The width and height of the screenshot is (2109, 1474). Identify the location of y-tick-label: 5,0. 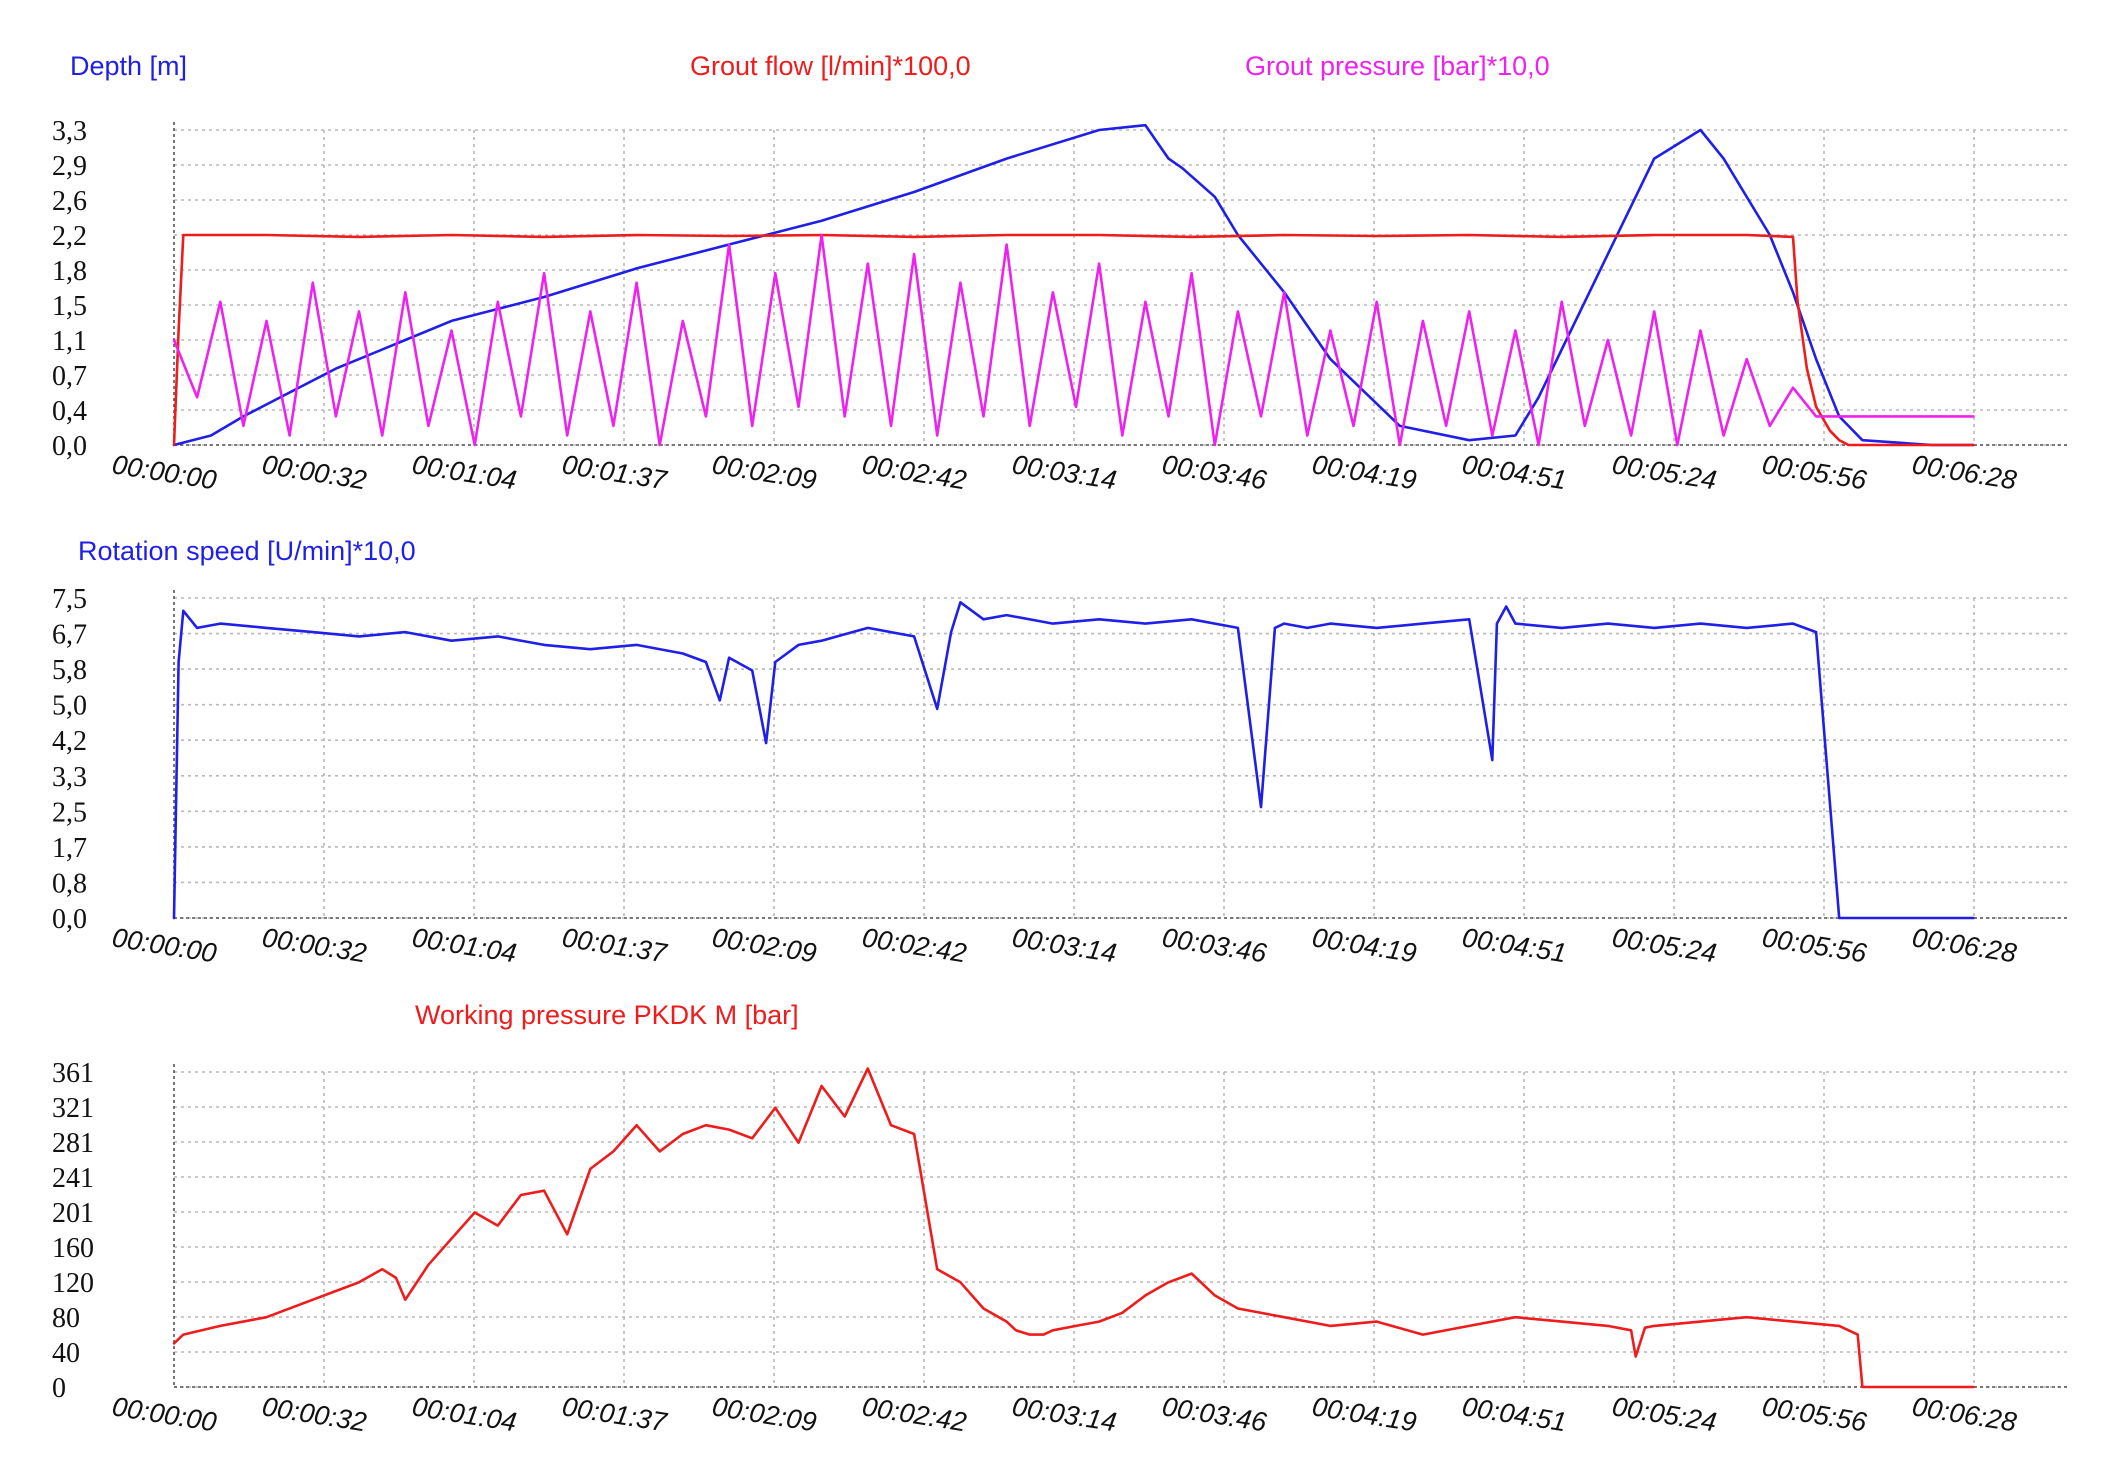
(69, 706).